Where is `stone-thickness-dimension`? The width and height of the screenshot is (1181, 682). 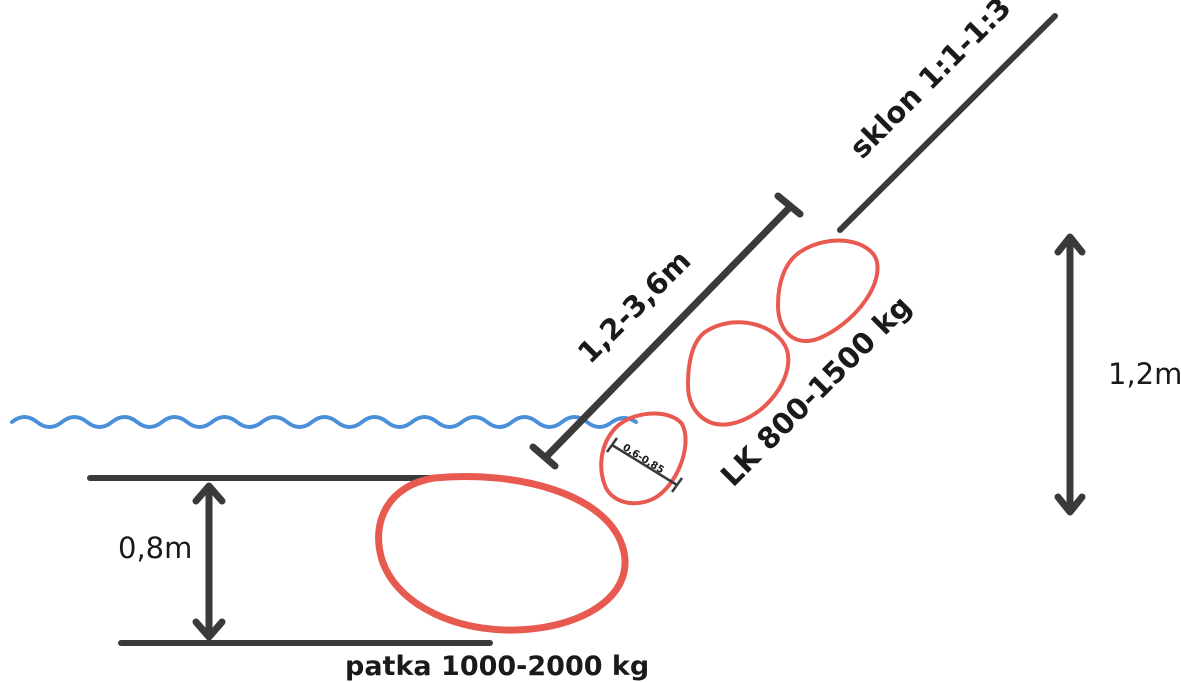
stone-thickness-dimension is located at coordinates (644, 465).